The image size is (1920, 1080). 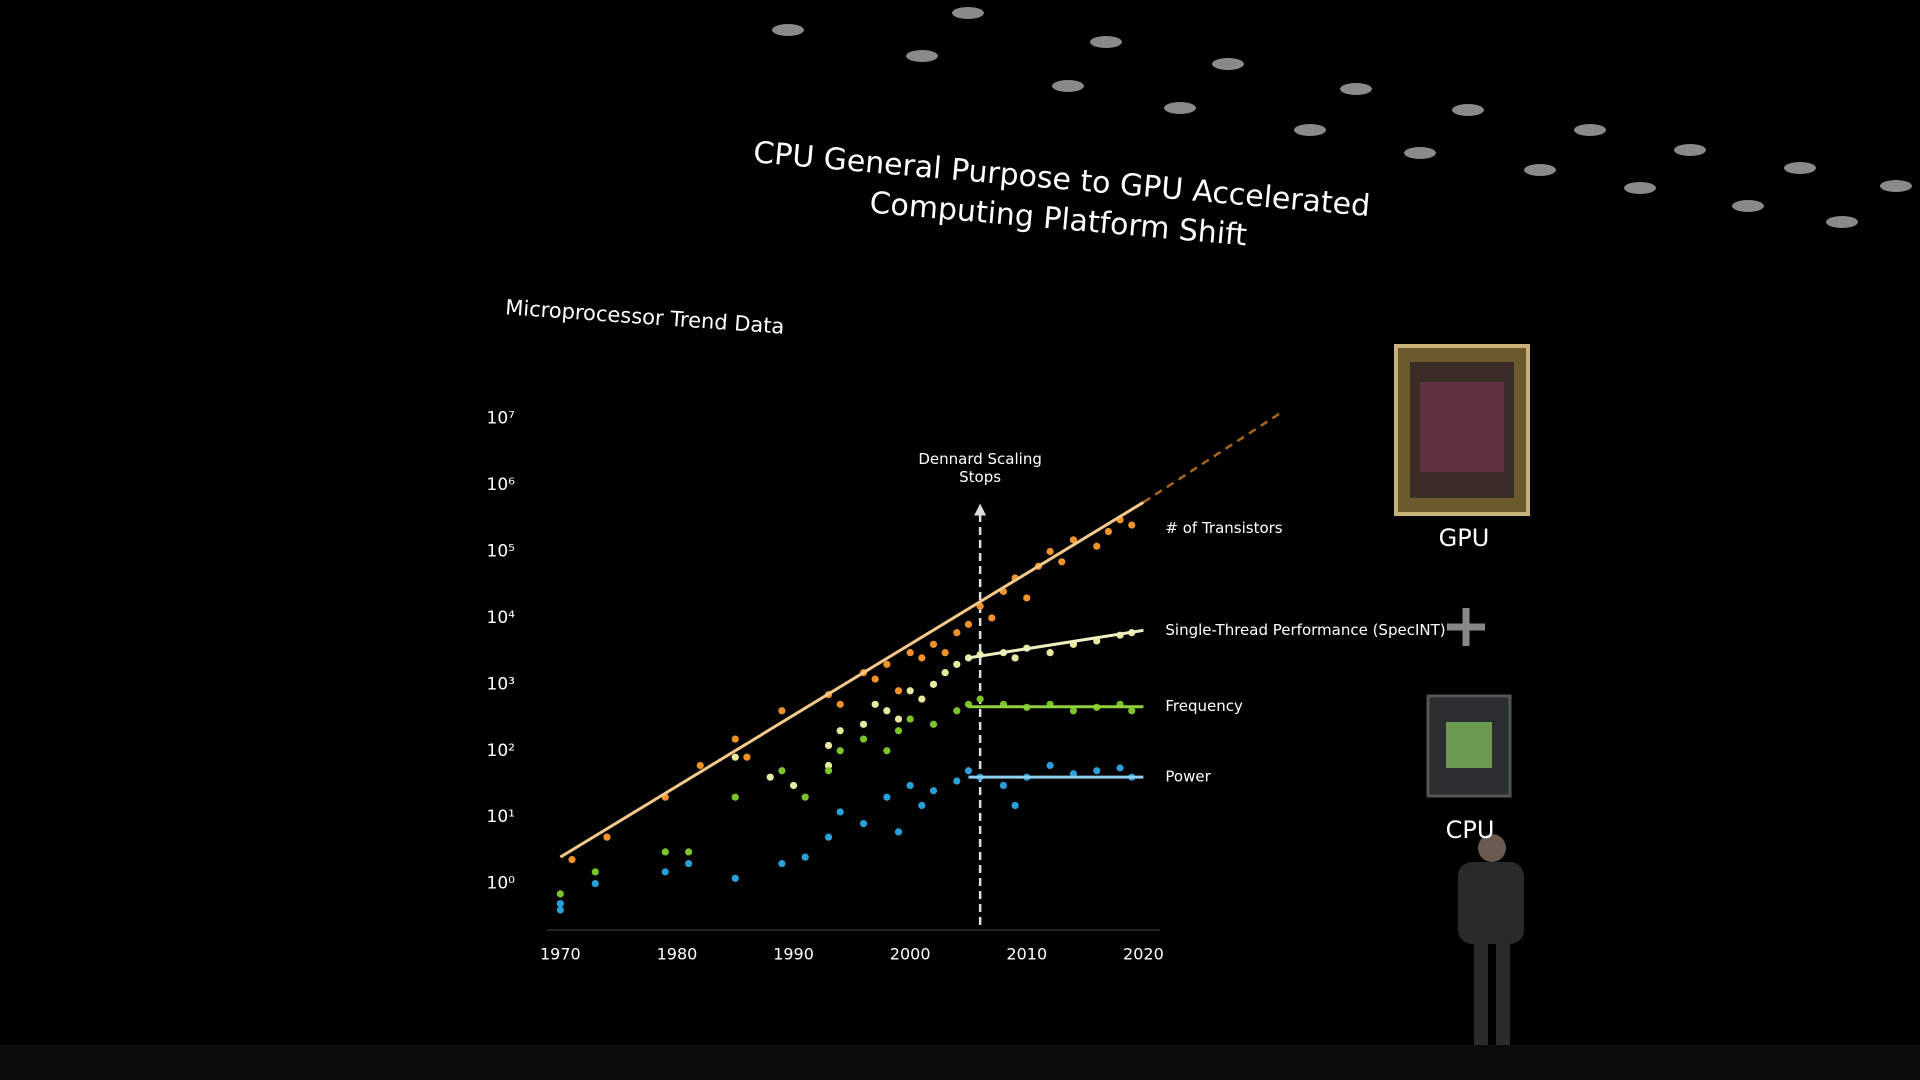 I want to click on cpu-chip, so click(x=1469, y=746).